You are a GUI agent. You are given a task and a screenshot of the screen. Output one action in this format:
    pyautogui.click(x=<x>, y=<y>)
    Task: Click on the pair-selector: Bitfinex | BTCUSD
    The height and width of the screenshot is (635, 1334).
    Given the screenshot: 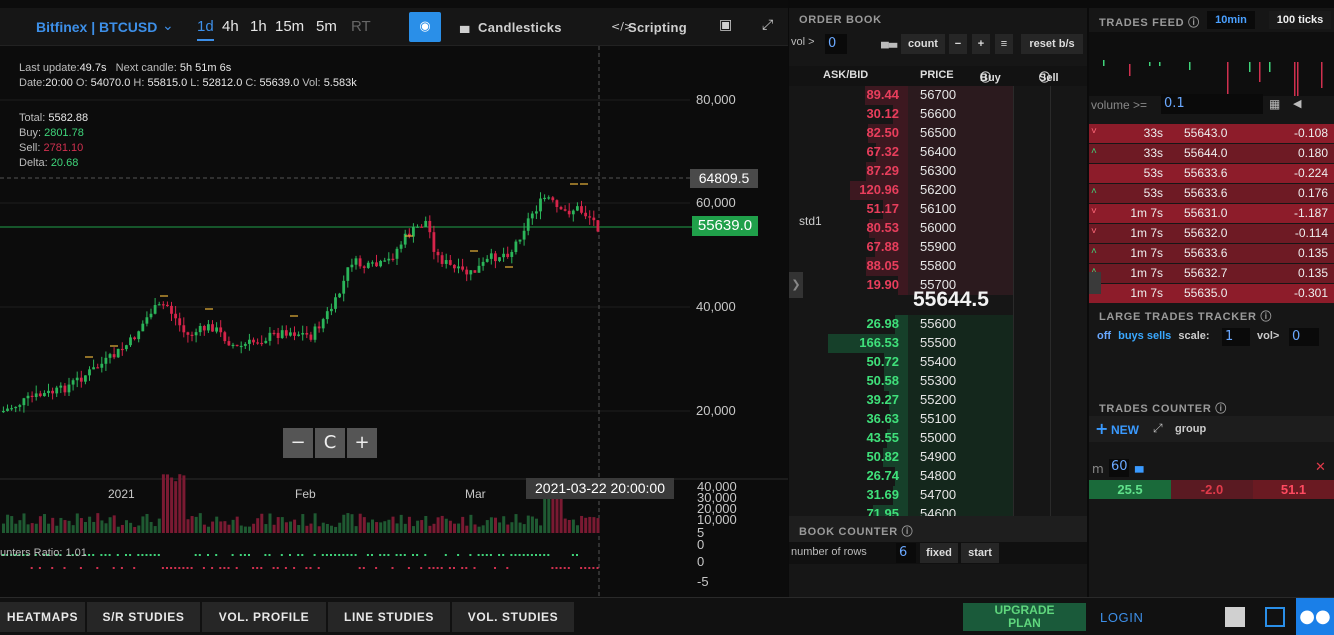 What is the action you would take?
    pyautogui.click(x=97, y=27)
    